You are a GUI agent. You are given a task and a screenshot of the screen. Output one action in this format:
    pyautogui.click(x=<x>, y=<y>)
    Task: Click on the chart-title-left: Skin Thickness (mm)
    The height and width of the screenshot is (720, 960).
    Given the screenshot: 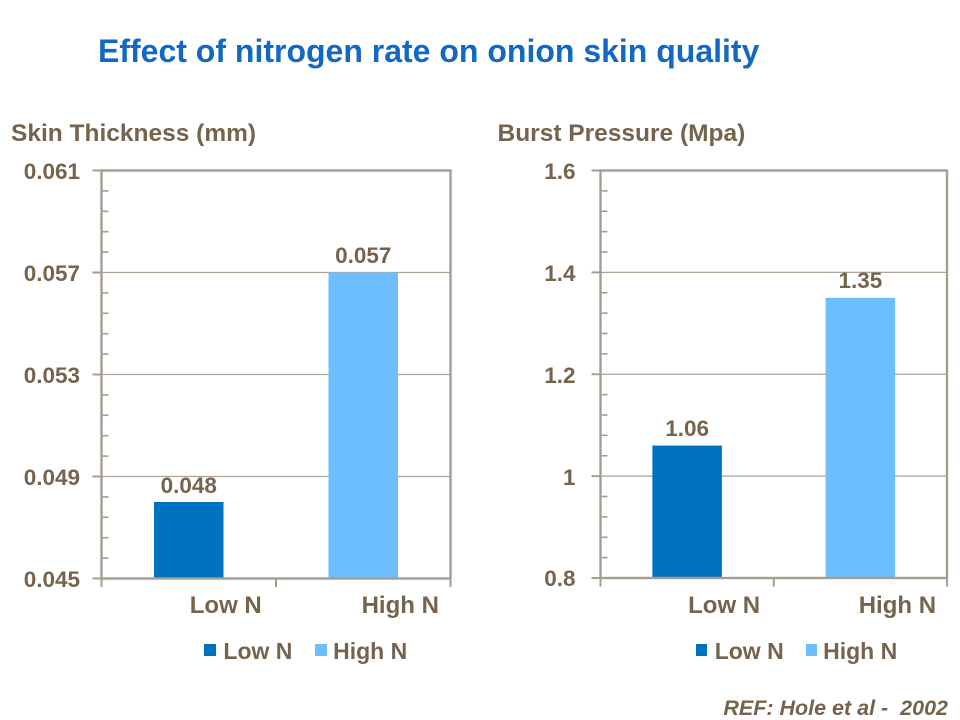 What is the action you would take?
    pyautogui.click(x=134, y=133)
    